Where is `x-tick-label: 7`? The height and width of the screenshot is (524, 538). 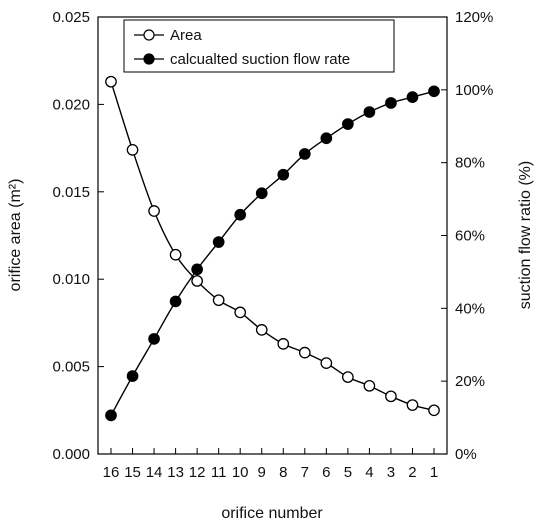 x-tick-label: 7 is located at coordinates (305, 472).